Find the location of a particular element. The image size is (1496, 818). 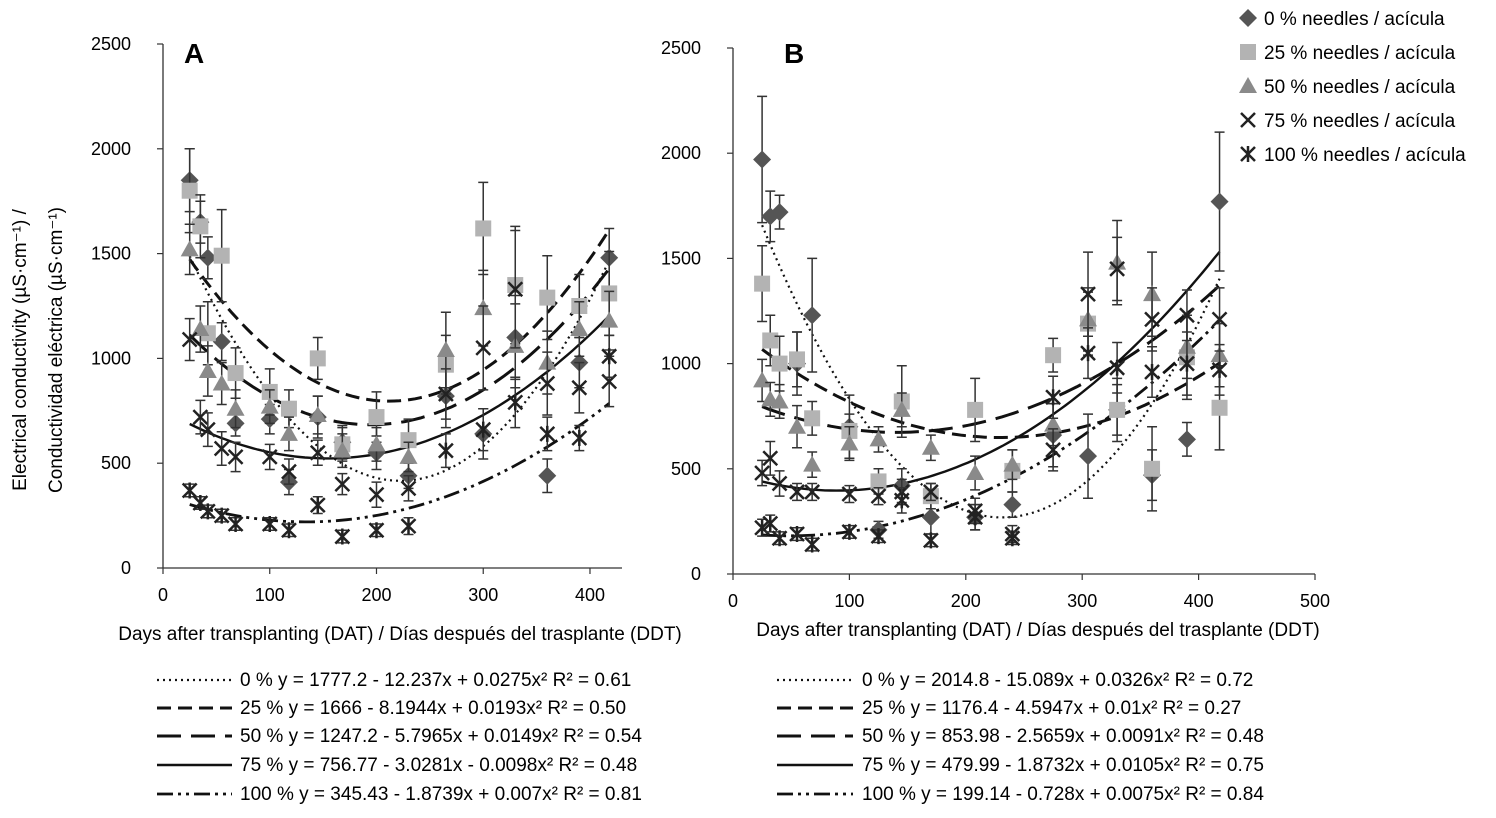

panel-b-y-tick-label: 500 is located at coordinates (686, 469).